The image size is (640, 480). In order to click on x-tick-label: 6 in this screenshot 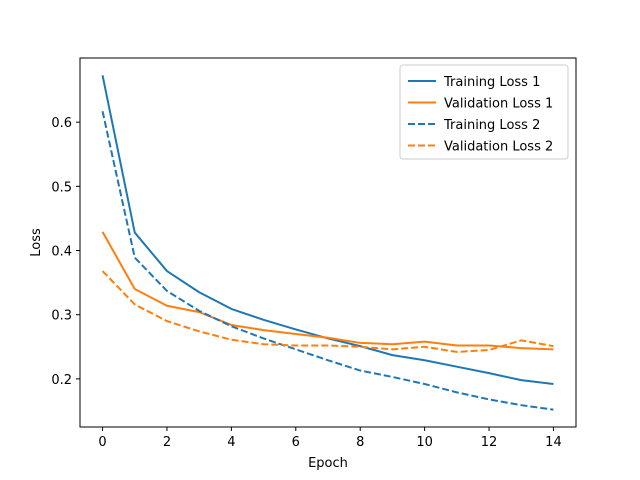, I will do `click(296, 442)`.